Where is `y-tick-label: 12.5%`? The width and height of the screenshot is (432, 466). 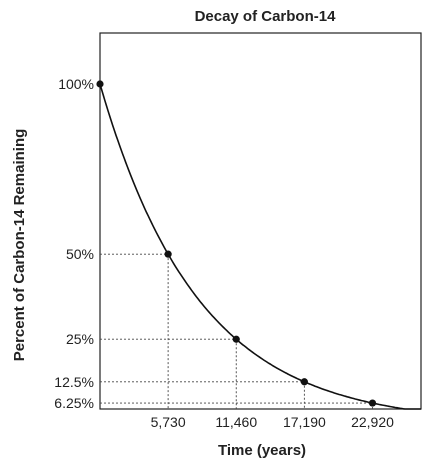 y-tick-label: 12.5% is located at coordinates (74, 382).